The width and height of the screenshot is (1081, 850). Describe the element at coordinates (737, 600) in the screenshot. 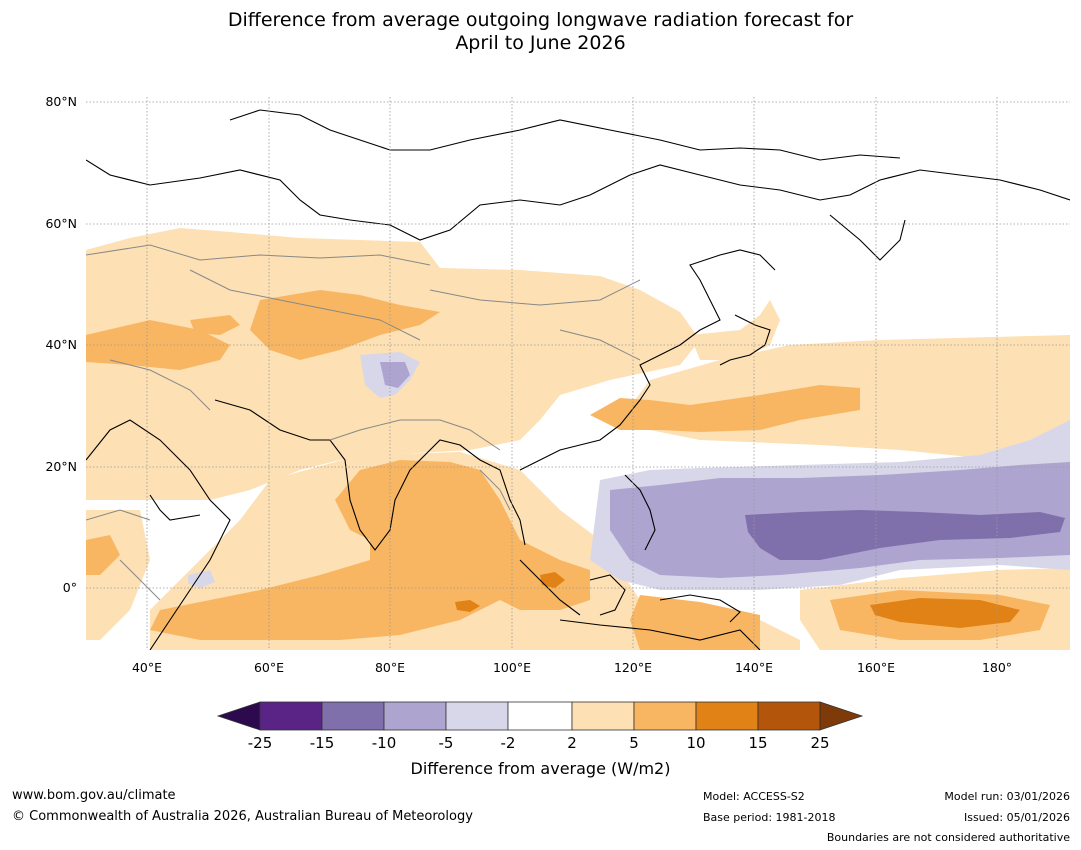

I see `anomaly-positive-strong` at that location.